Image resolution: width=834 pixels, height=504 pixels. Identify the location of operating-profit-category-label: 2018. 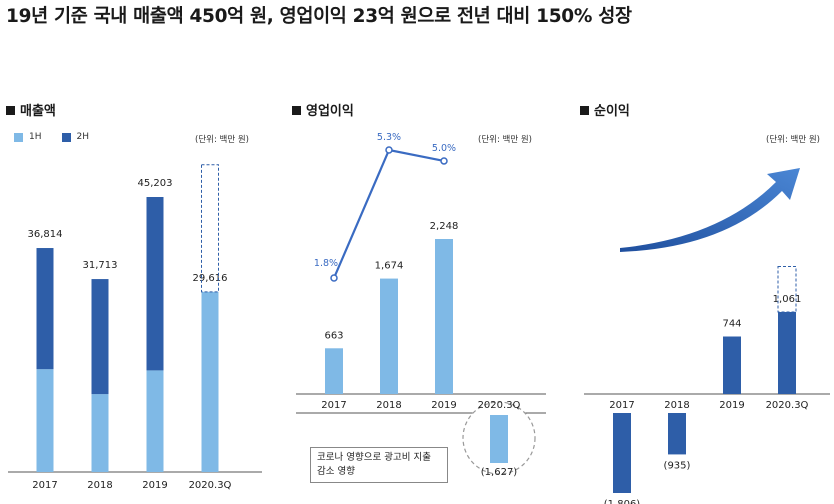
(388, 405).